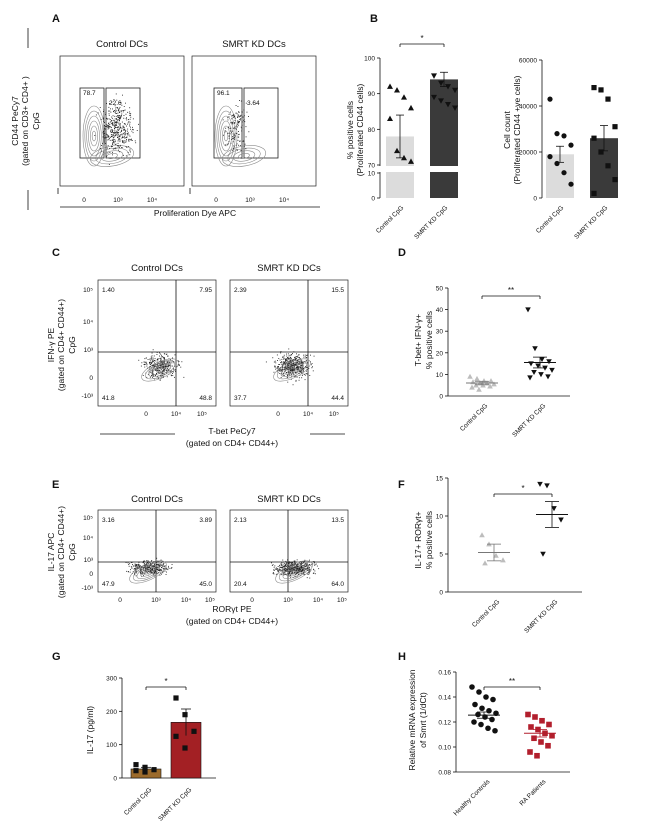 The height and width of the screenshot is (829, 648). Describe the element at coordinates (87, 396) in the screenshot. I see `y-tick-label: -10³` at that location.